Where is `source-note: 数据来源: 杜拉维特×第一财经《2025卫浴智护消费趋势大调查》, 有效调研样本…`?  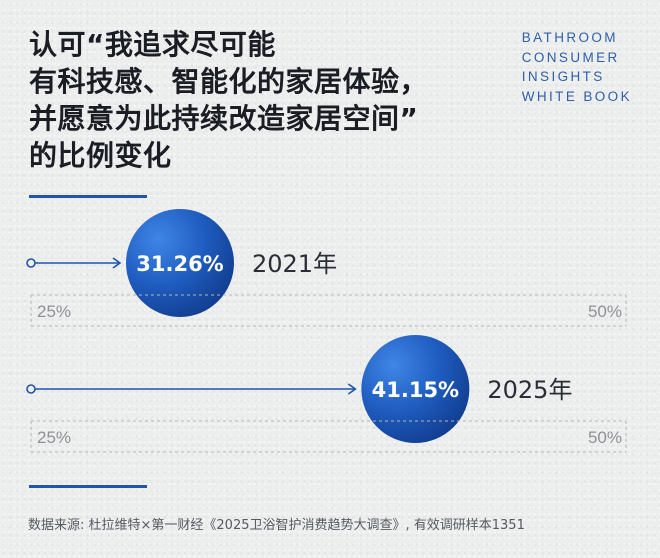
source-note: 数据来源: 杜拉维特×第一财经《2025卫浴智护消费趋势大调查》, 有效调研样本… is located at coordinates (276, 525).